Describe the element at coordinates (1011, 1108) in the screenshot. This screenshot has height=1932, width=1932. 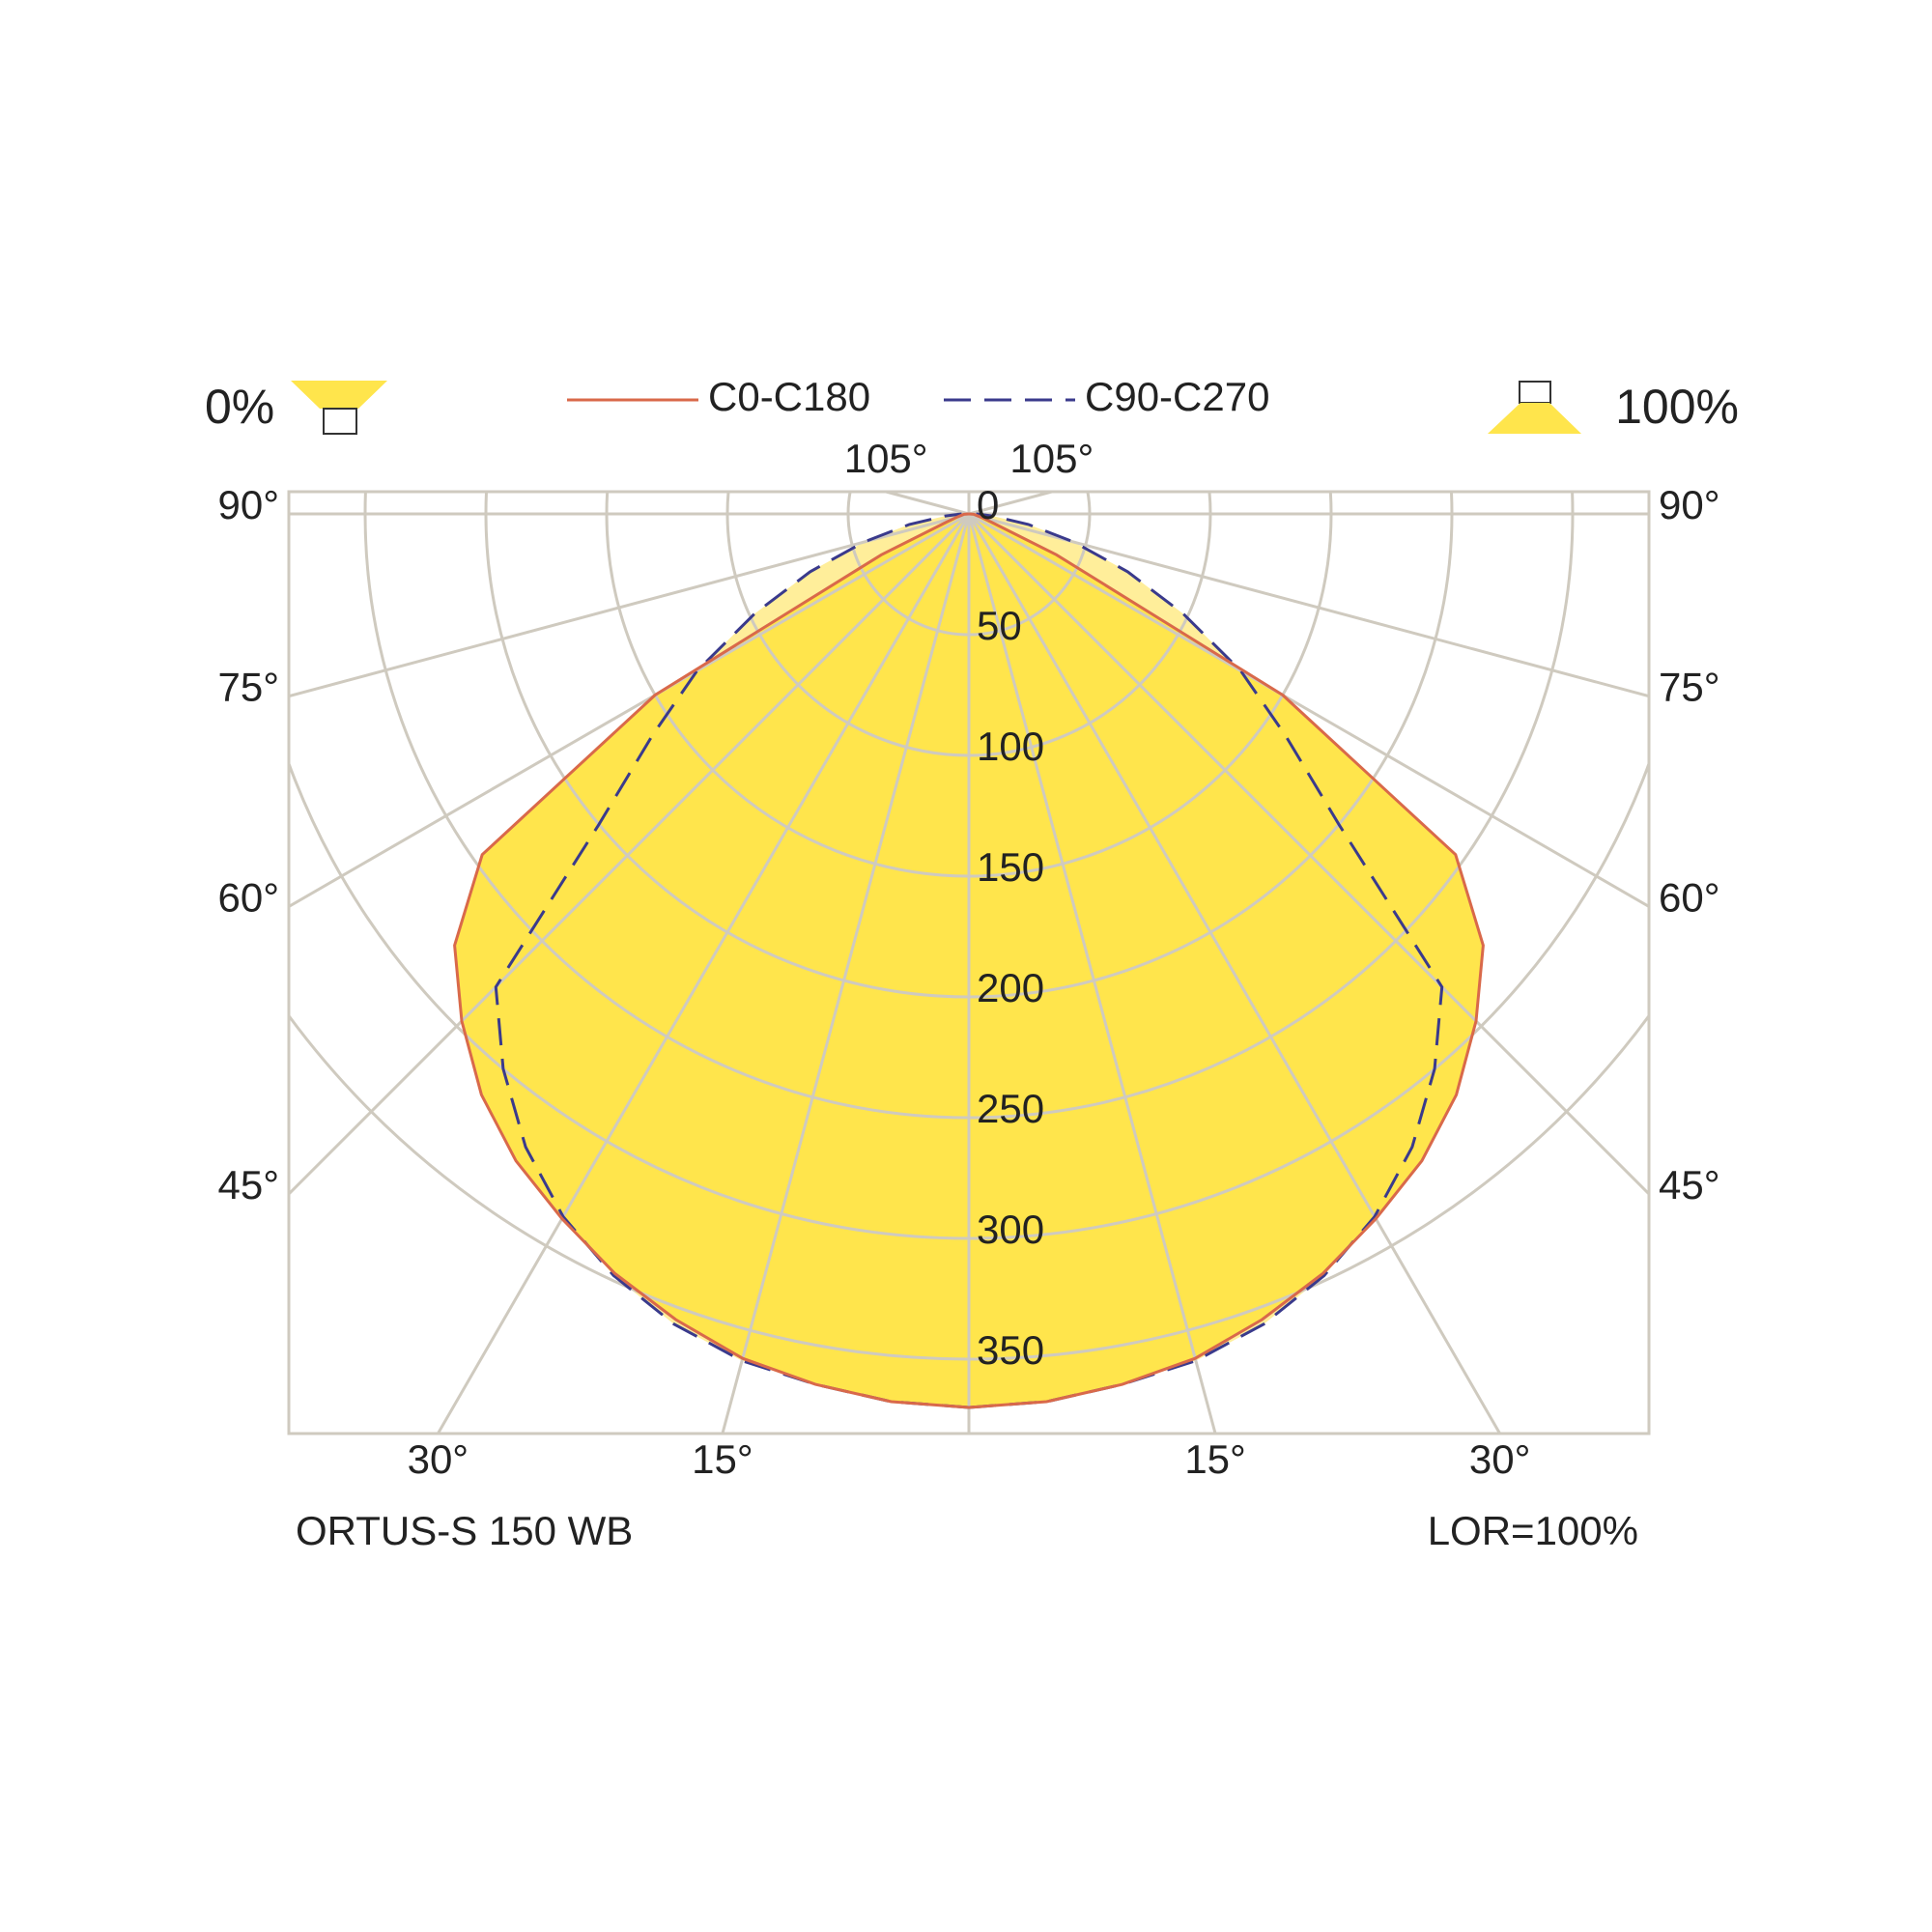
I see `r-tick-label: 250` at that location.